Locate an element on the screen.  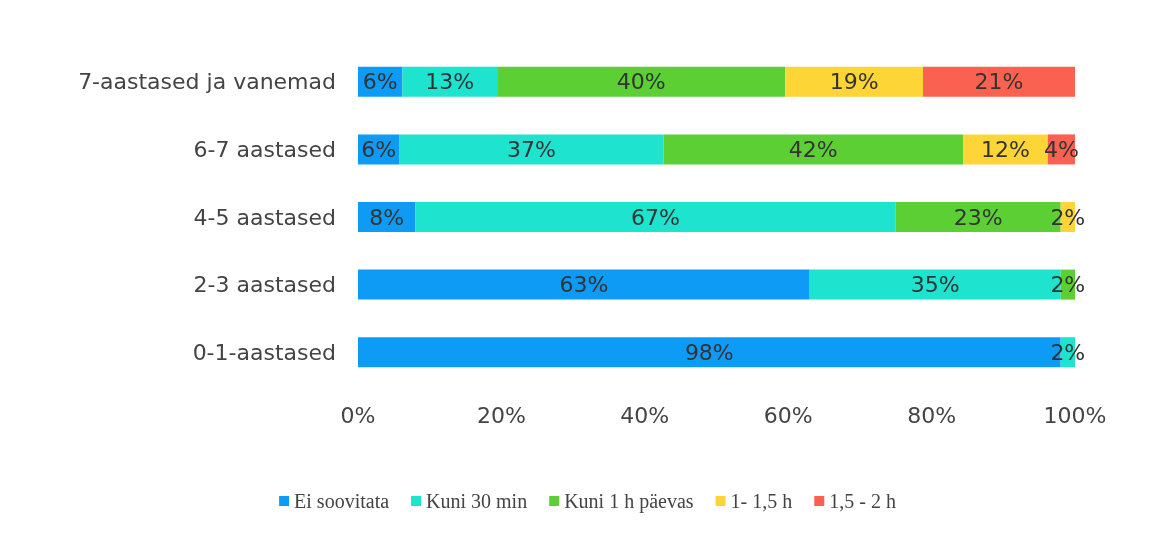
y-tick-label: 2-3 aastased is located at coordinates (264, 285).